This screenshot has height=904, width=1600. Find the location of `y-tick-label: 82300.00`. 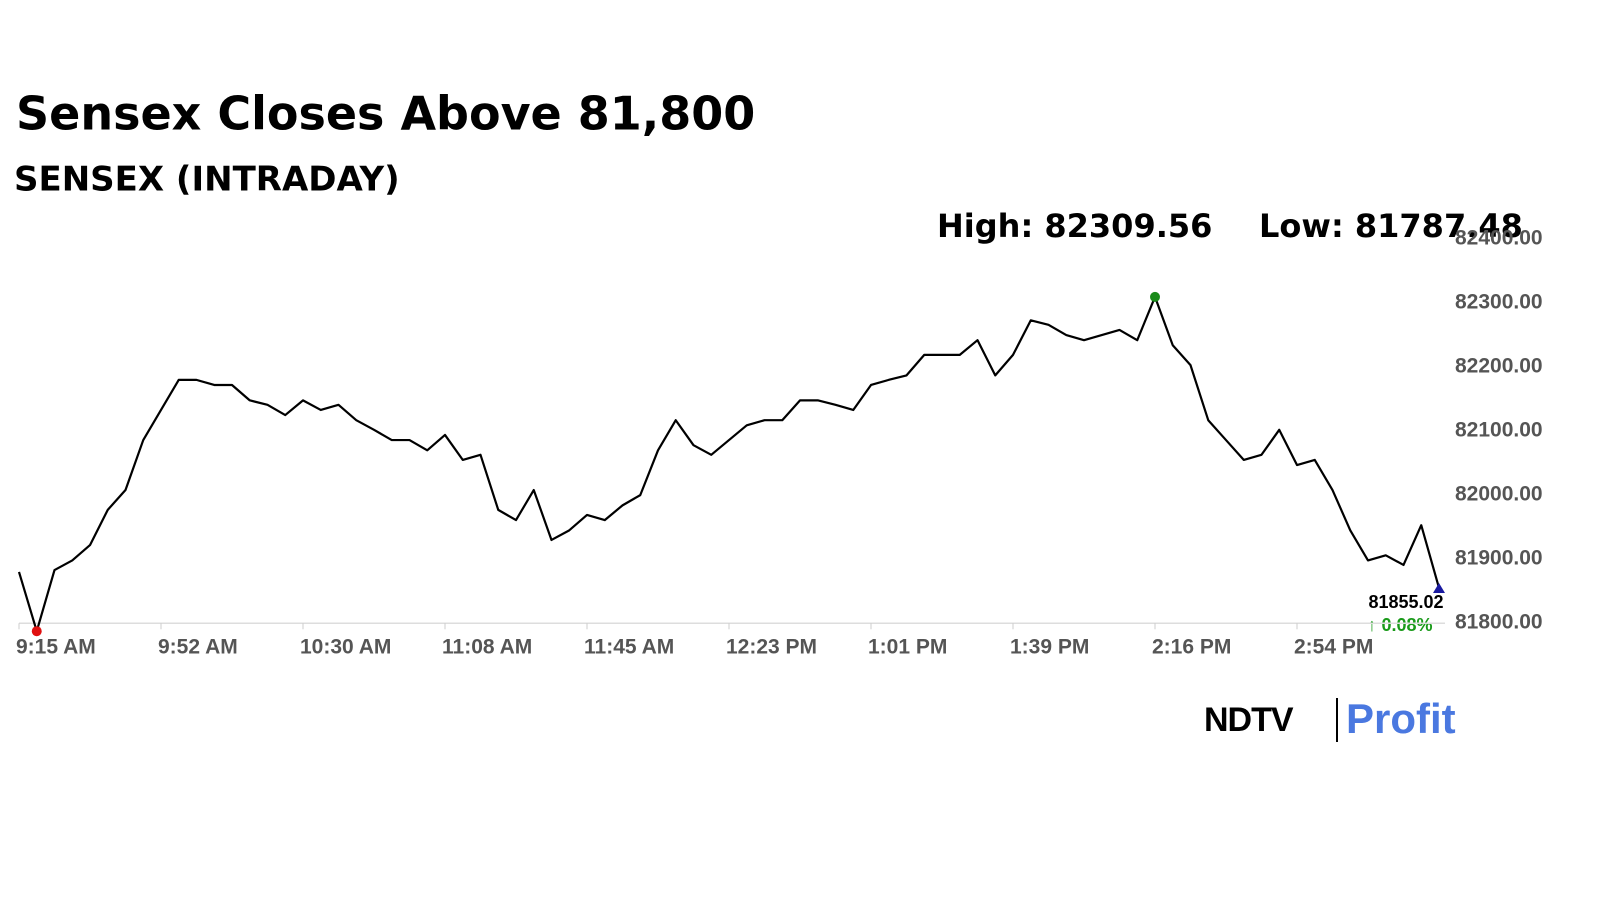

y-tick-label: 82300.00 is located at coordinates (1499, 302).